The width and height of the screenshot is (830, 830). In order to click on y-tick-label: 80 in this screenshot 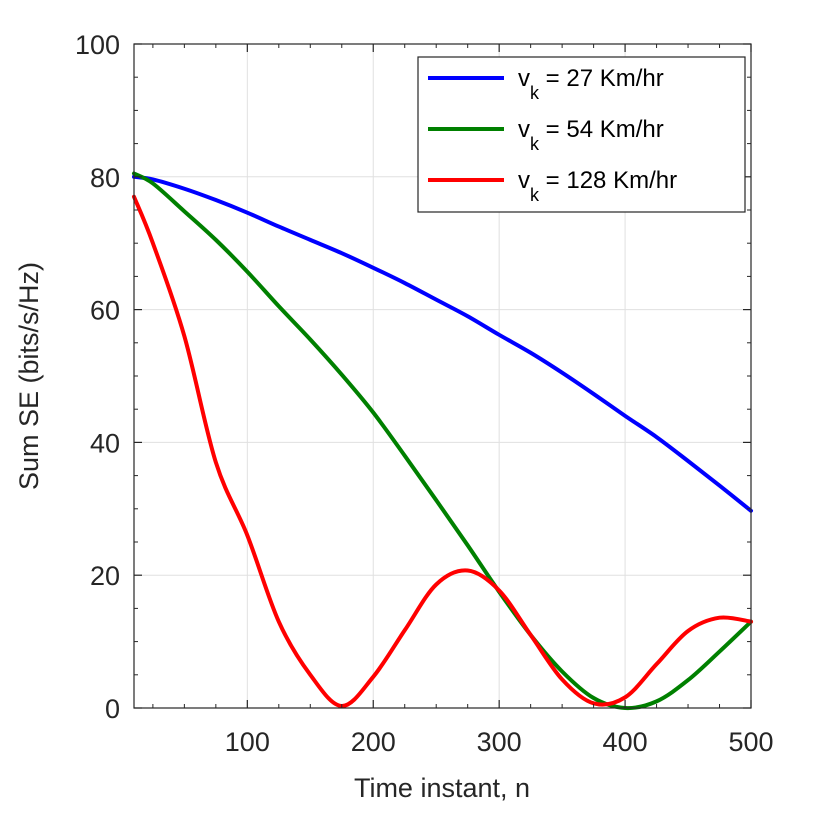, I will do `click(105, 178)`.